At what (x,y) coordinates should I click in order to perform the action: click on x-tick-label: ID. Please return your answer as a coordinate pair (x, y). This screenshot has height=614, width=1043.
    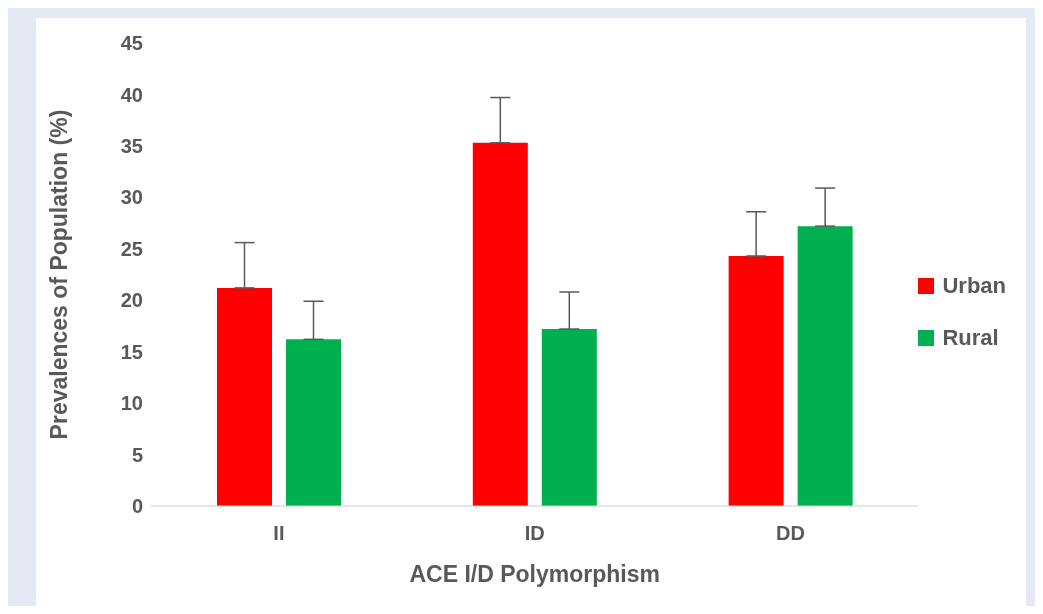
    Looking at the image, I should click on (534, 533).